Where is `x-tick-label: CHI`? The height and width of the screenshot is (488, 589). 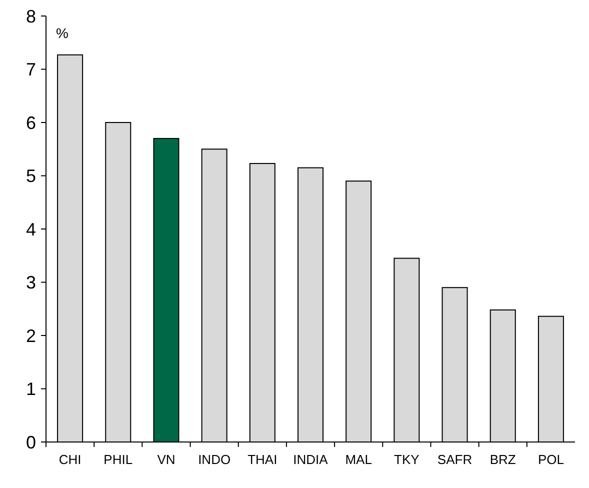
x-tick-label: CHI is located at coordinates (70, 459).